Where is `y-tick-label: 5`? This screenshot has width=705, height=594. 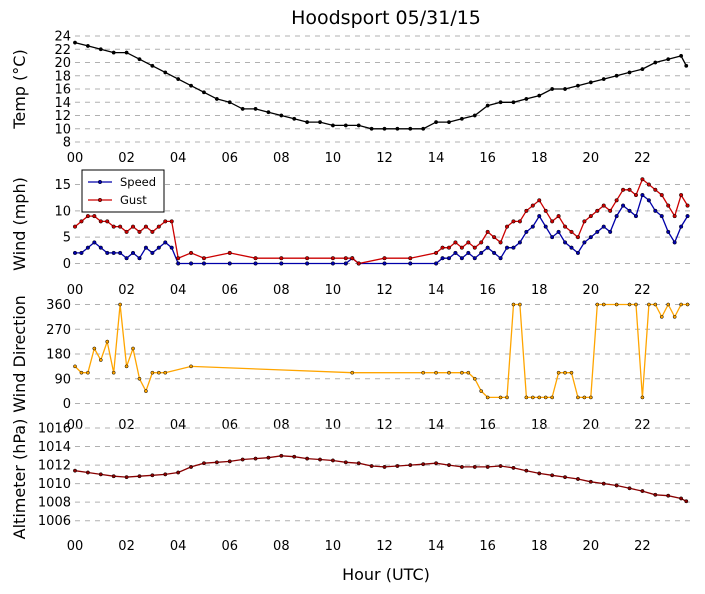
y-tick-label: 5 is located at coordinates (67, 238).